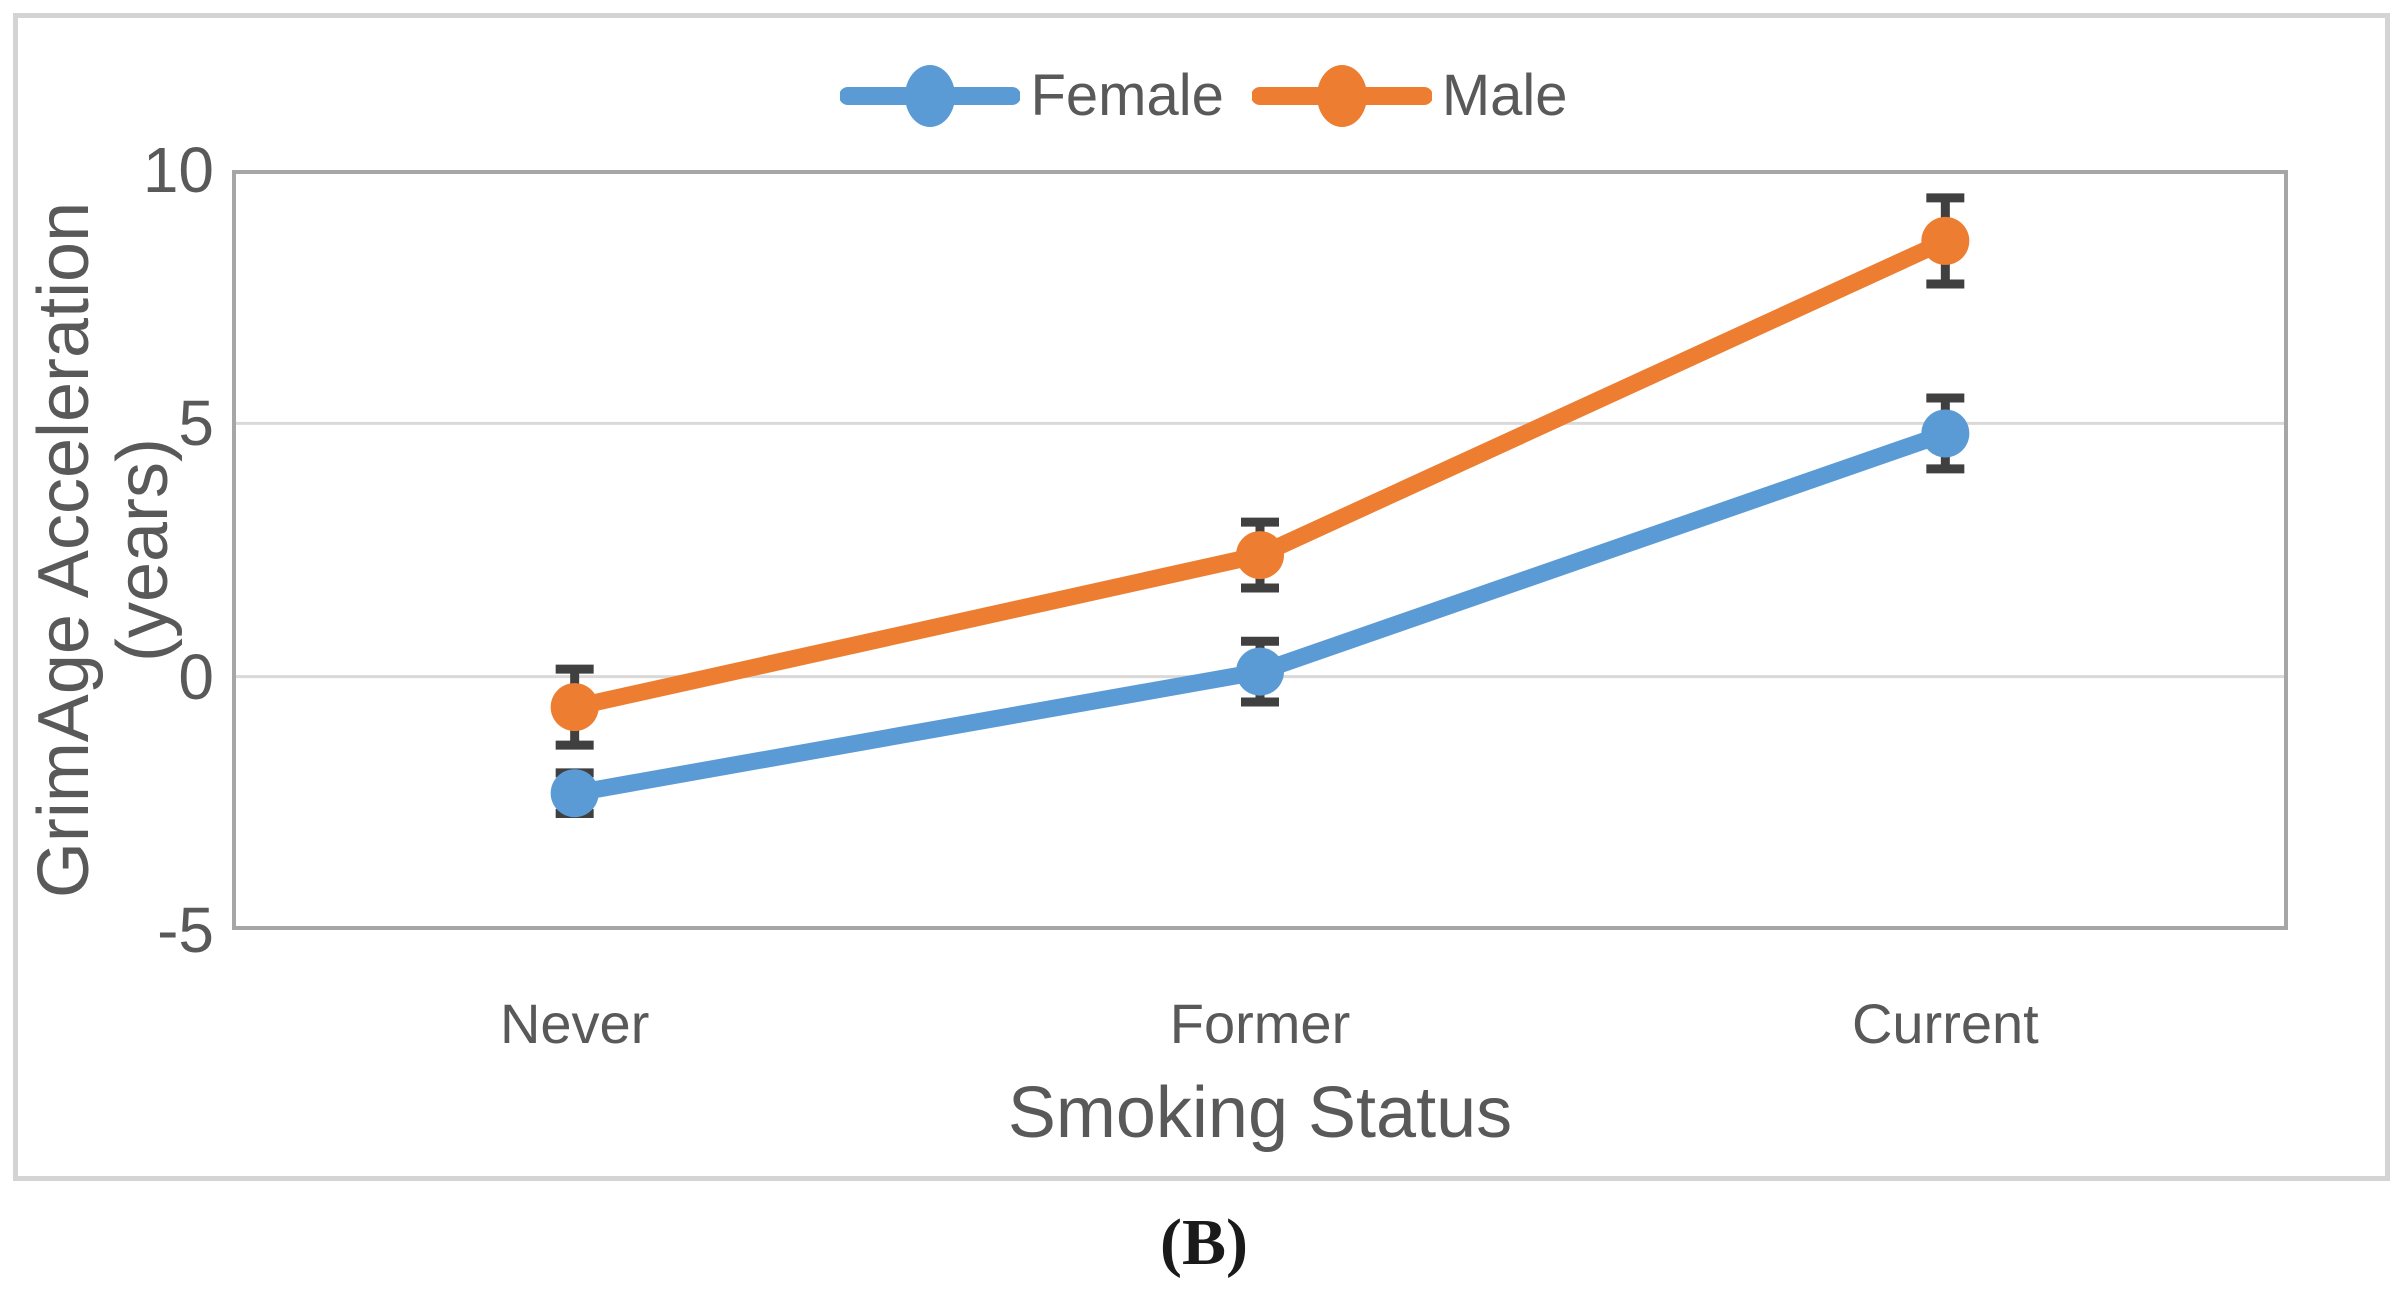  I want to click on data-point-female-current, so click(1945, 433).